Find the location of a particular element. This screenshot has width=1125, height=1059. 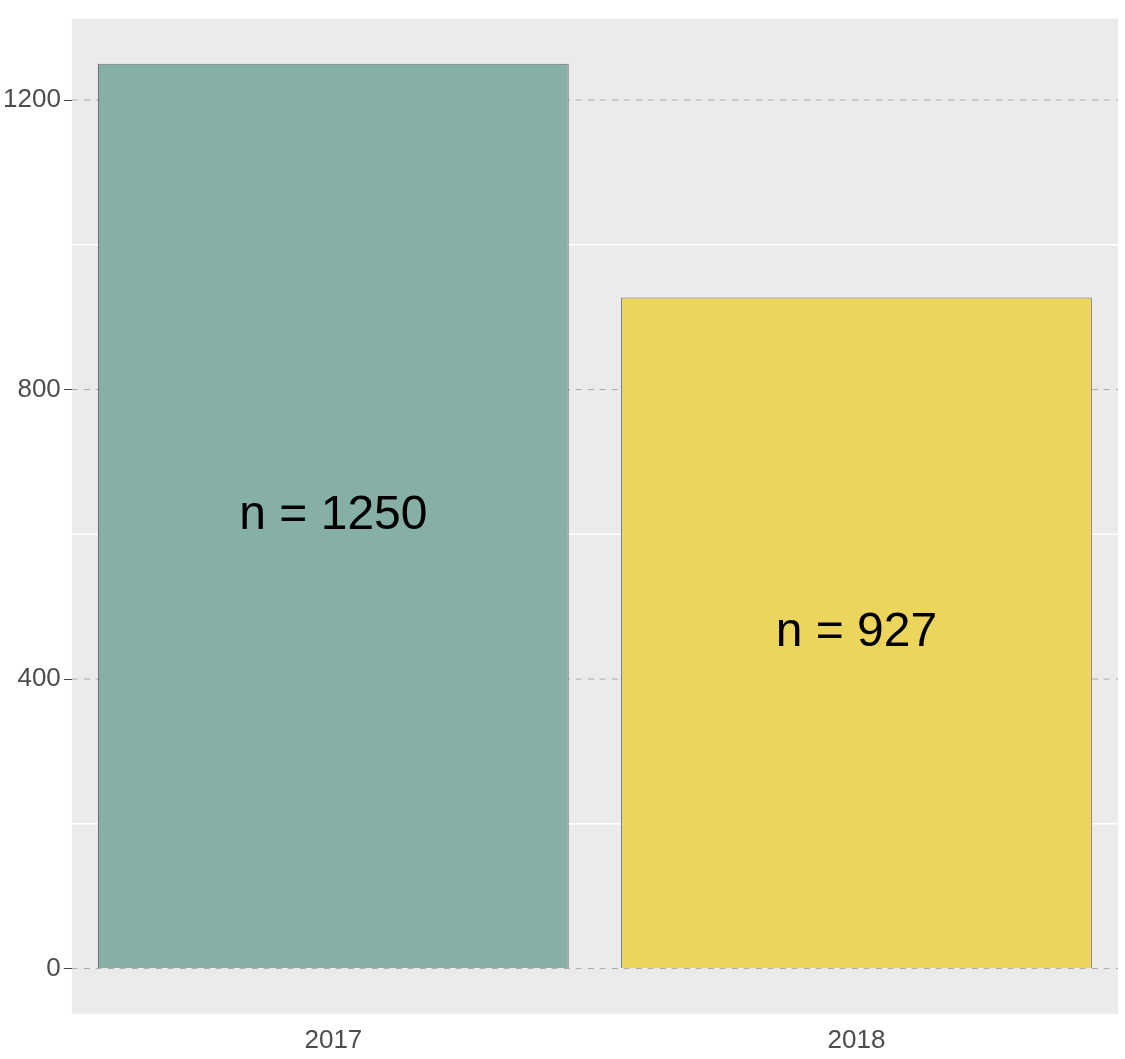

y-tick-label: 800 is located at coordinates (39, 387).